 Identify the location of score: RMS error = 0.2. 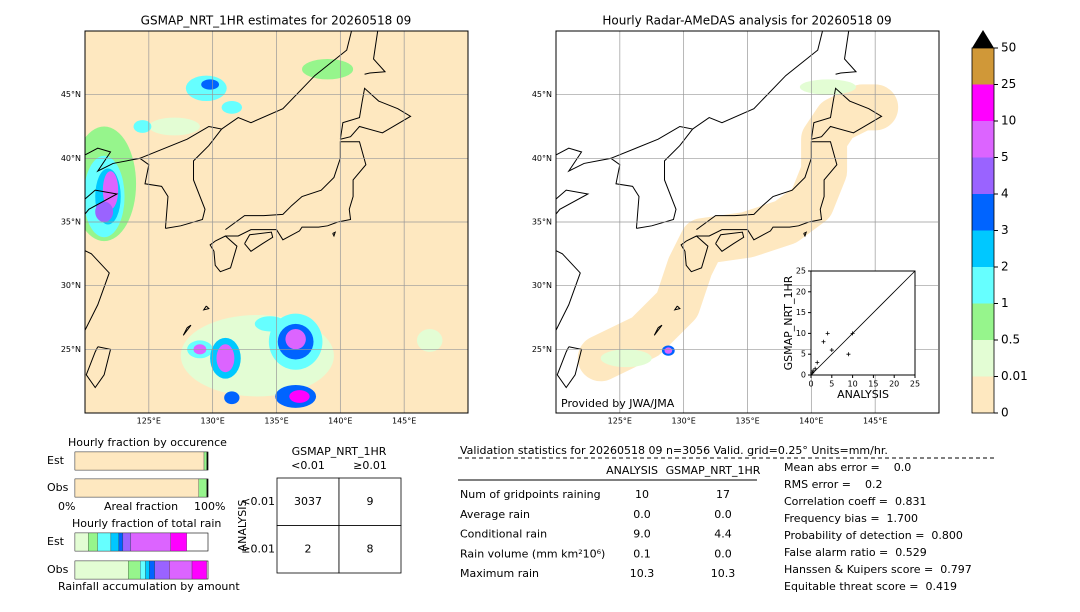
(833, 484).